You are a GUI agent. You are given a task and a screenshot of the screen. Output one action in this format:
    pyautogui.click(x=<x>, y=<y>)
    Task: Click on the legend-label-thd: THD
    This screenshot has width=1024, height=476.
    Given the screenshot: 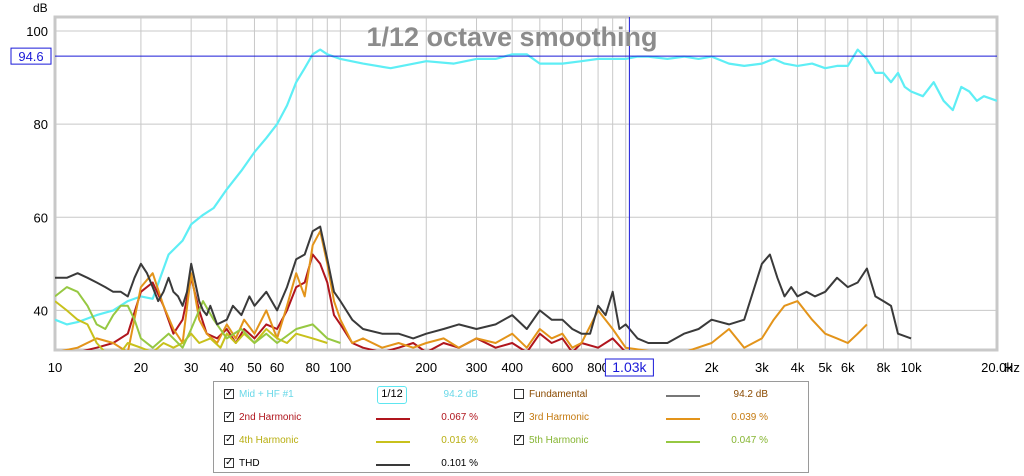 What is the action you would take?
    pyautogui.click(x=249, y=463)
    